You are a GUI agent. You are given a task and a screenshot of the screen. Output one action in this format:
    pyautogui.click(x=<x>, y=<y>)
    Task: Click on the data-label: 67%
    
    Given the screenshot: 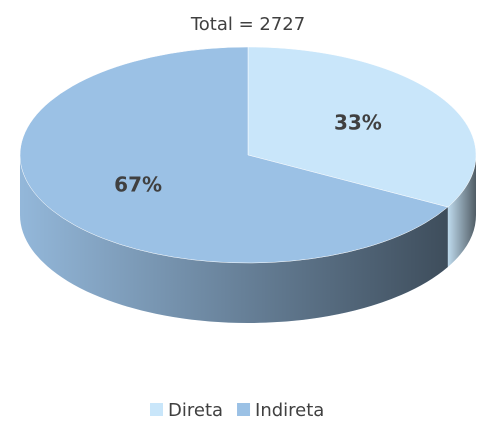 What is the action you would take?
    pyautogui.click(x=138, y=184)
    